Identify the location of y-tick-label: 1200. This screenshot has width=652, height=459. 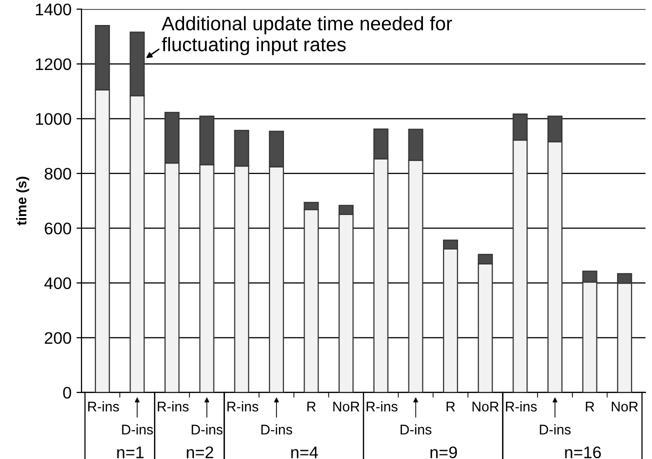
(54, 64).